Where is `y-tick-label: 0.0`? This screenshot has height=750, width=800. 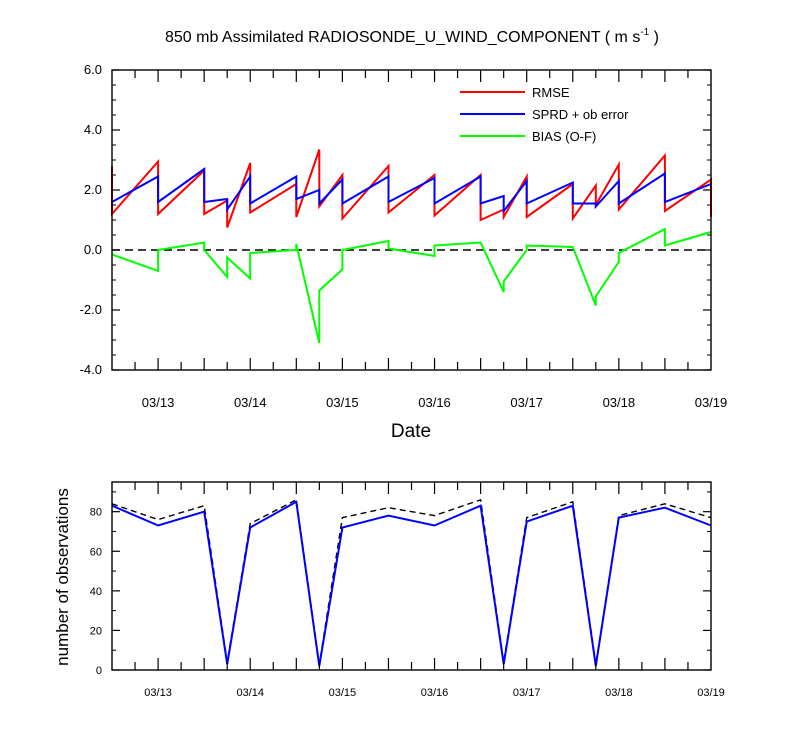
y-tick-label: 0.0 is located at coordinates (93, 249).